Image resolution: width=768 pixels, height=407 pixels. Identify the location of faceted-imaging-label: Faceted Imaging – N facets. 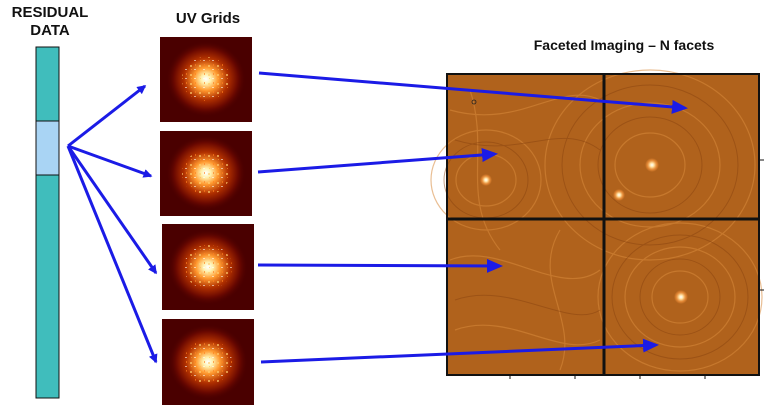
(624, 45).